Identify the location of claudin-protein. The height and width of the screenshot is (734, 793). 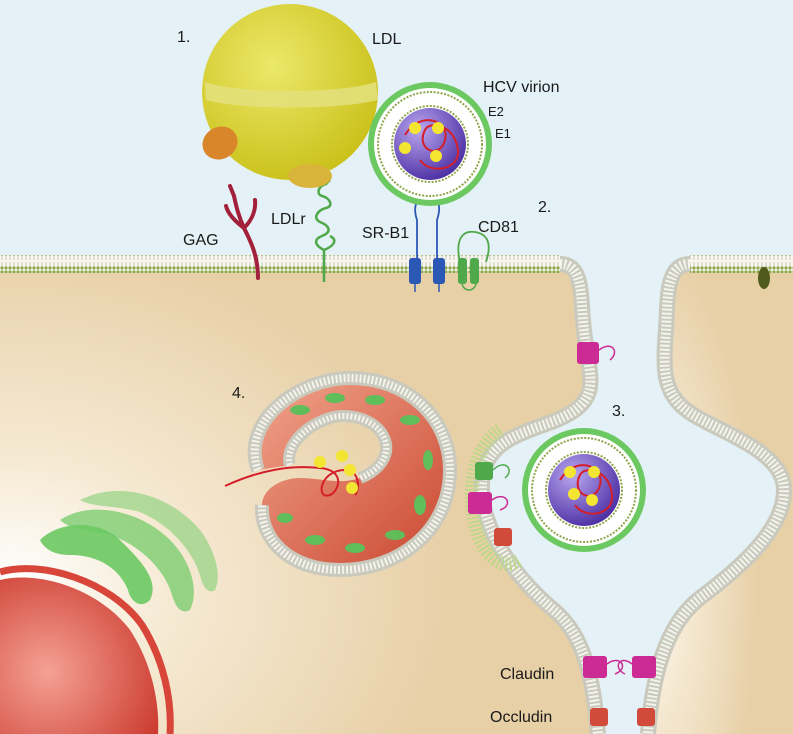
(562, 510).